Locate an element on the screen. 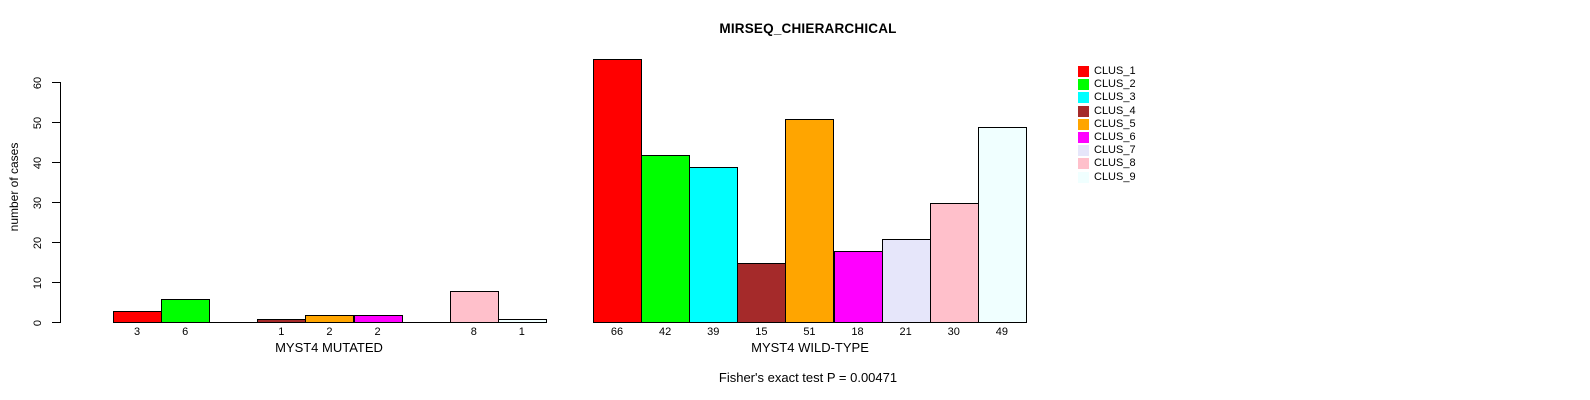  legend-item: CLUS_3 is located at coordinates (1107, 97).